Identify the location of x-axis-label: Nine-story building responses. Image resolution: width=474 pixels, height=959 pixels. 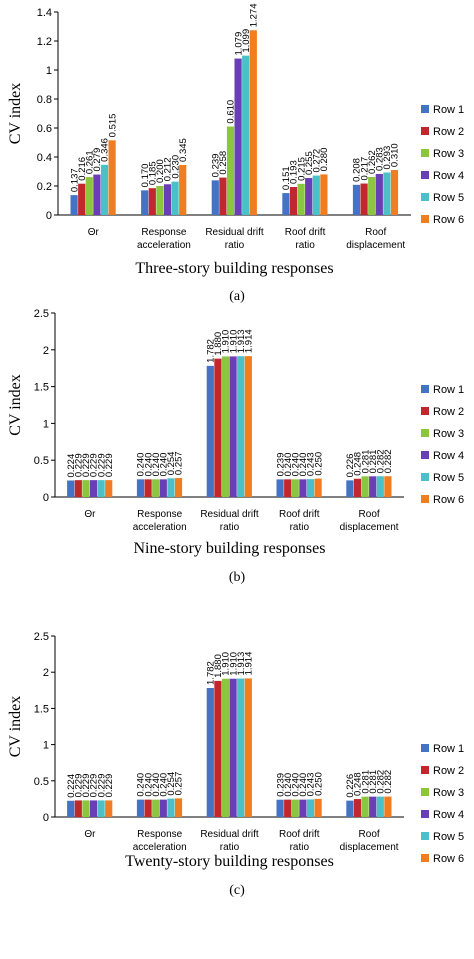
(230, 548).